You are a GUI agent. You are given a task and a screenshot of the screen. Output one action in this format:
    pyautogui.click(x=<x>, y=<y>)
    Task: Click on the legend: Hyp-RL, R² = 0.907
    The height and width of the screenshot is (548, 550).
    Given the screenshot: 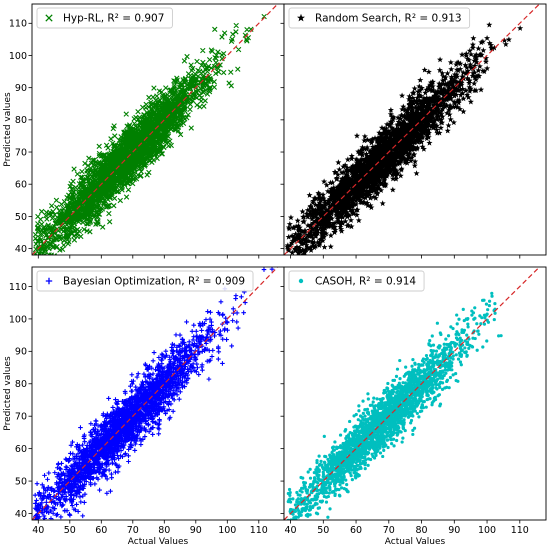 What is the action you would take?
    pyautogui.click(x=104, y=18)
    